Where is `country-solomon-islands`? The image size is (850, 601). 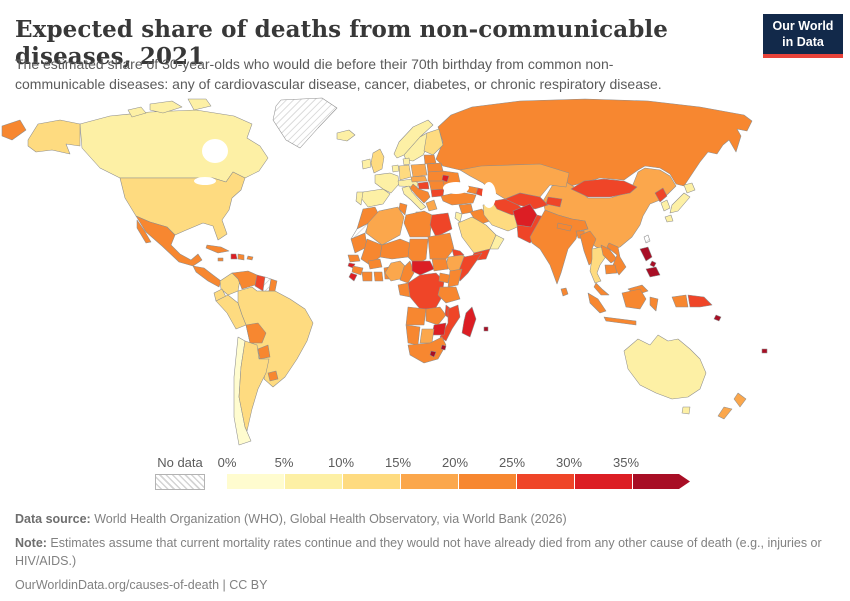
country-solomon-islands is located at coordinates (717, 318).